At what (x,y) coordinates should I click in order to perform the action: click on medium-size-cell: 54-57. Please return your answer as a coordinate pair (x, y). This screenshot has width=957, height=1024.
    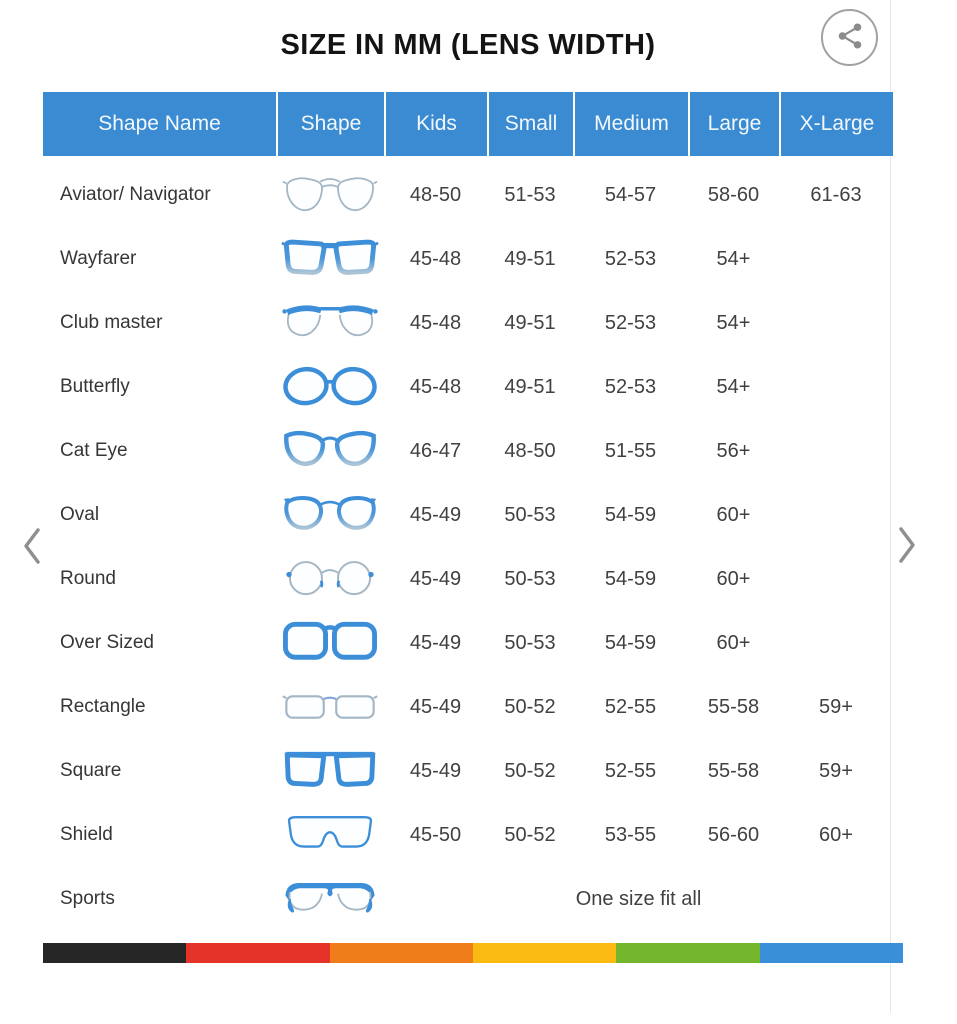
    Looking at the image, I should click on (630, 194).